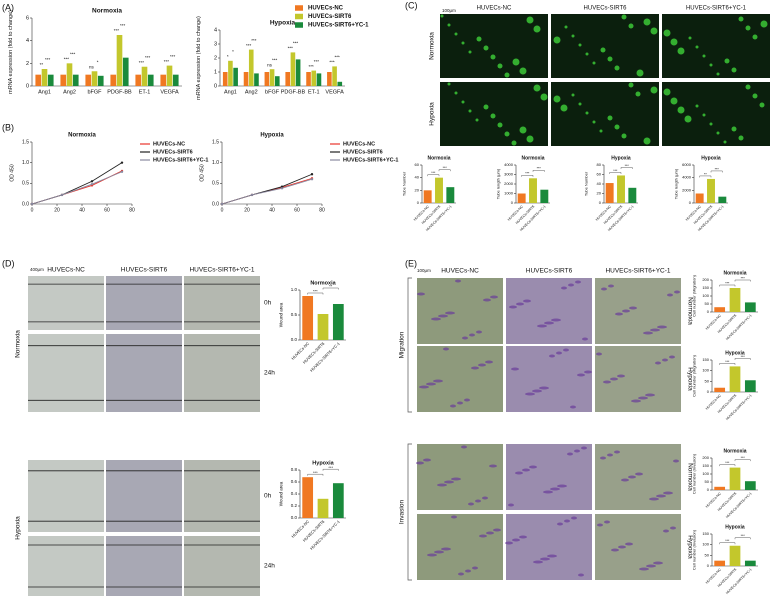  What do you see at coordinates (8, 263) in the screenshot?
I see `panel-label: (D)` at bounding box center [8, 263].